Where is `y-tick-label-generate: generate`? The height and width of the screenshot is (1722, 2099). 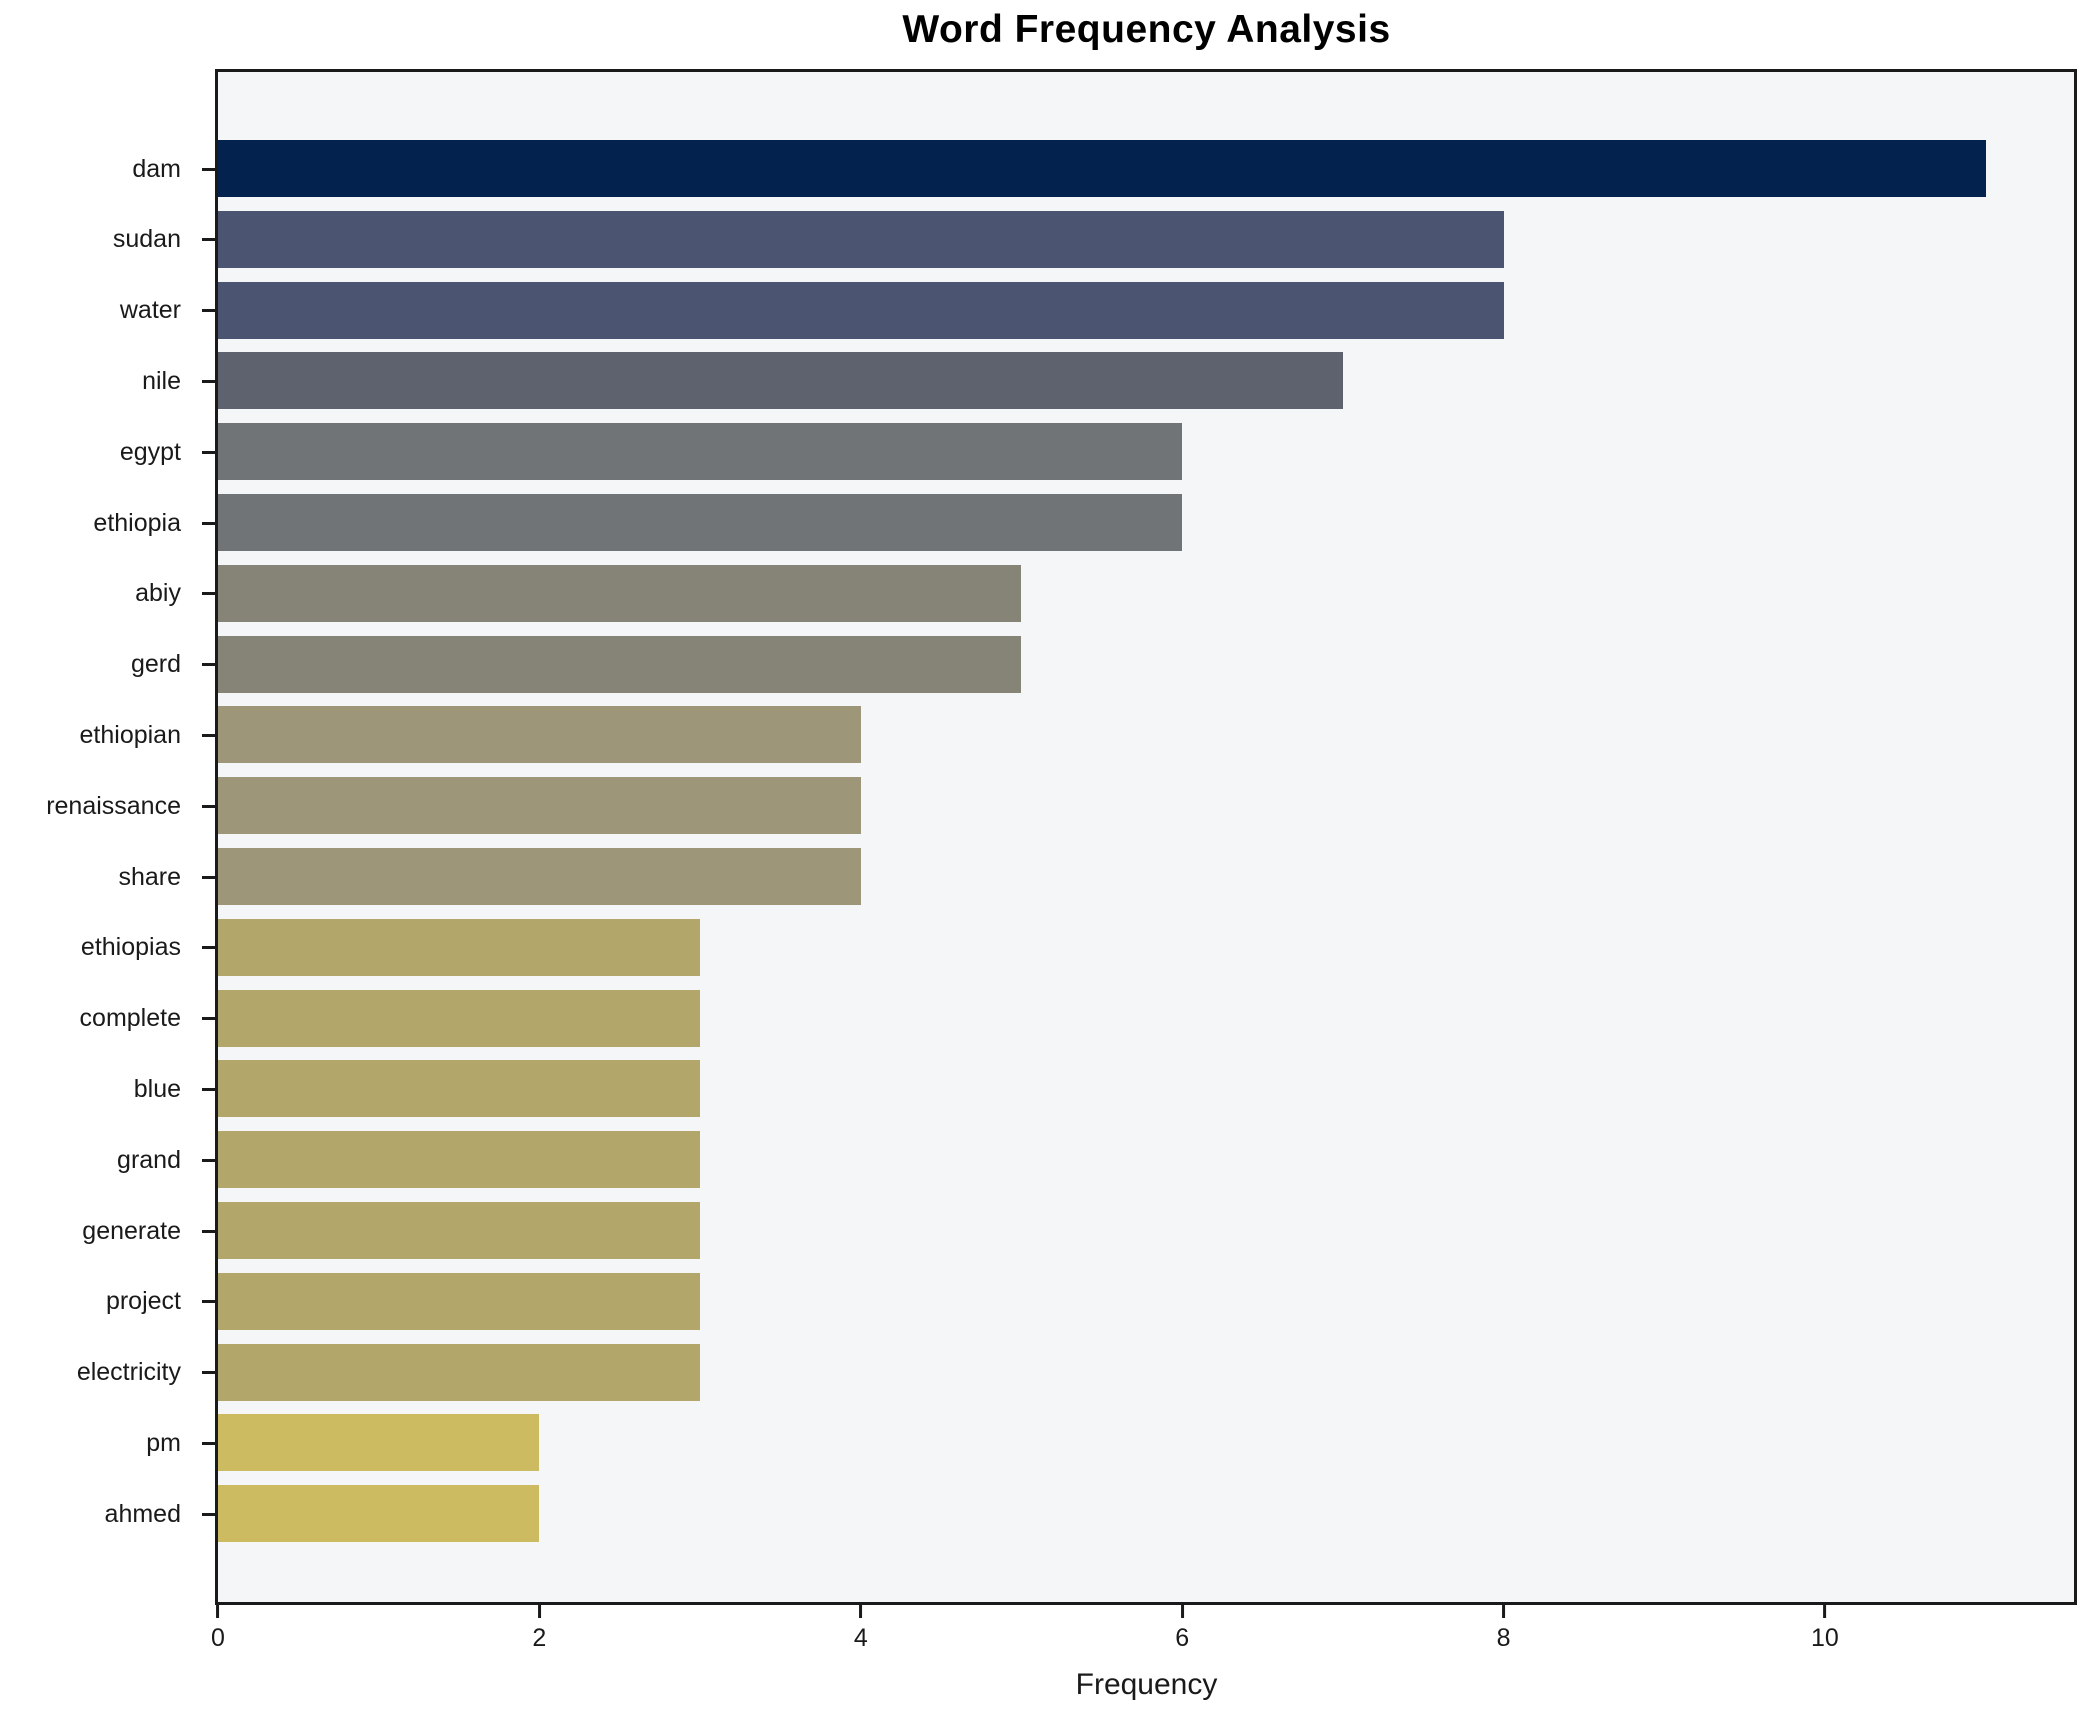
y-tick-label-generate: generate is located at coordinates (131, 1230).